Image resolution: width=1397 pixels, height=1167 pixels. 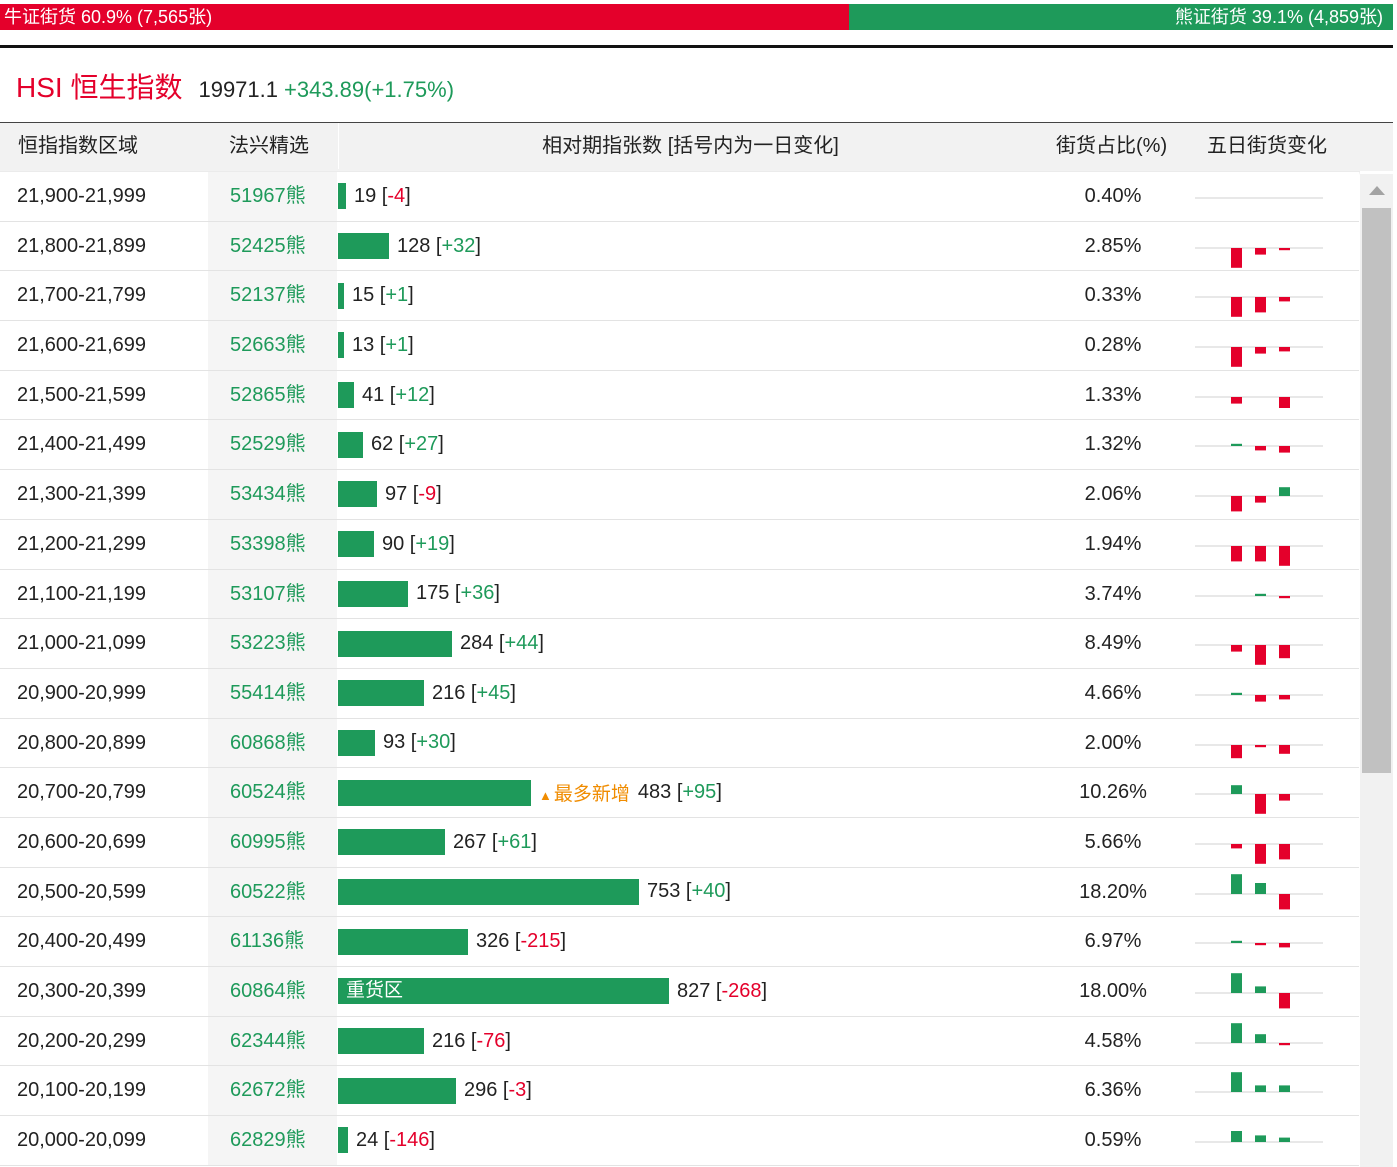 I want to click on index-price: 19971.1, so click(x=238, y=89).